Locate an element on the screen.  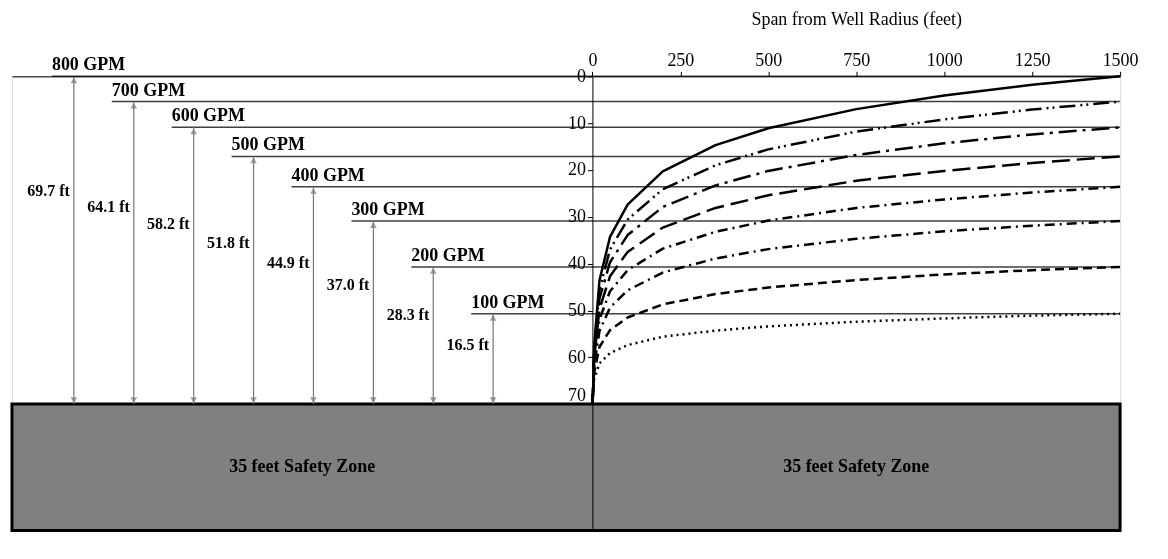
annotation: 28.3 ft is located at coordinates (408, 314).